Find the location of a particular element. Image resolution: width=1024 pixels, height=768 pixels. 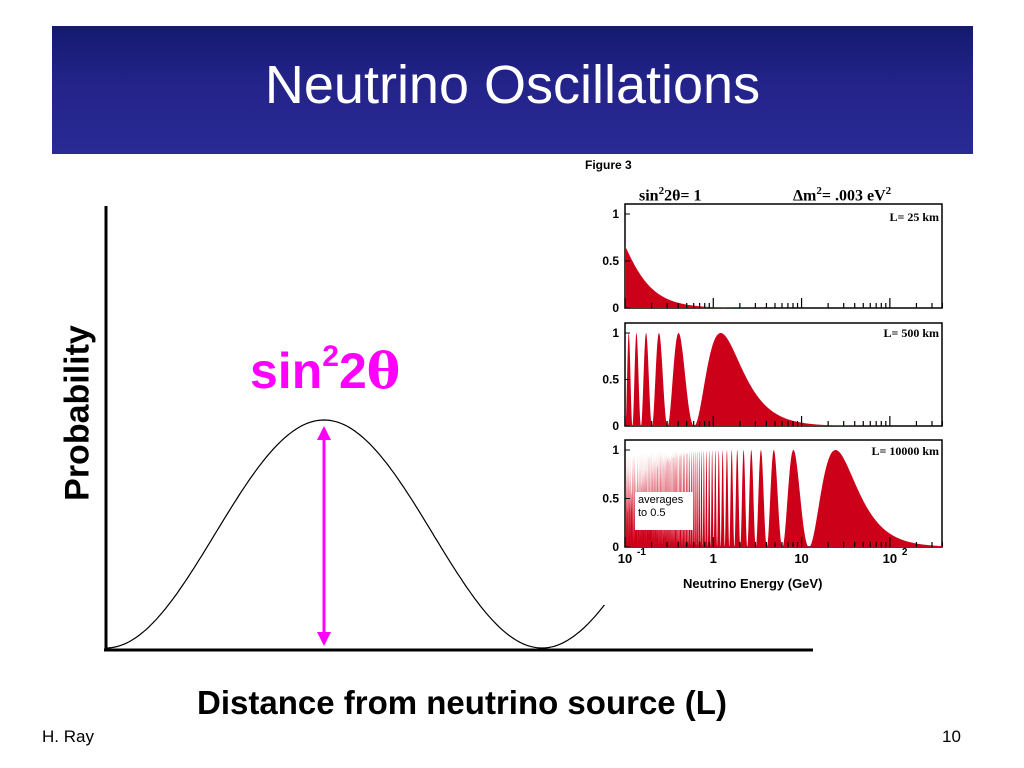

page-number: 10 is located at coordinates (951, 736).